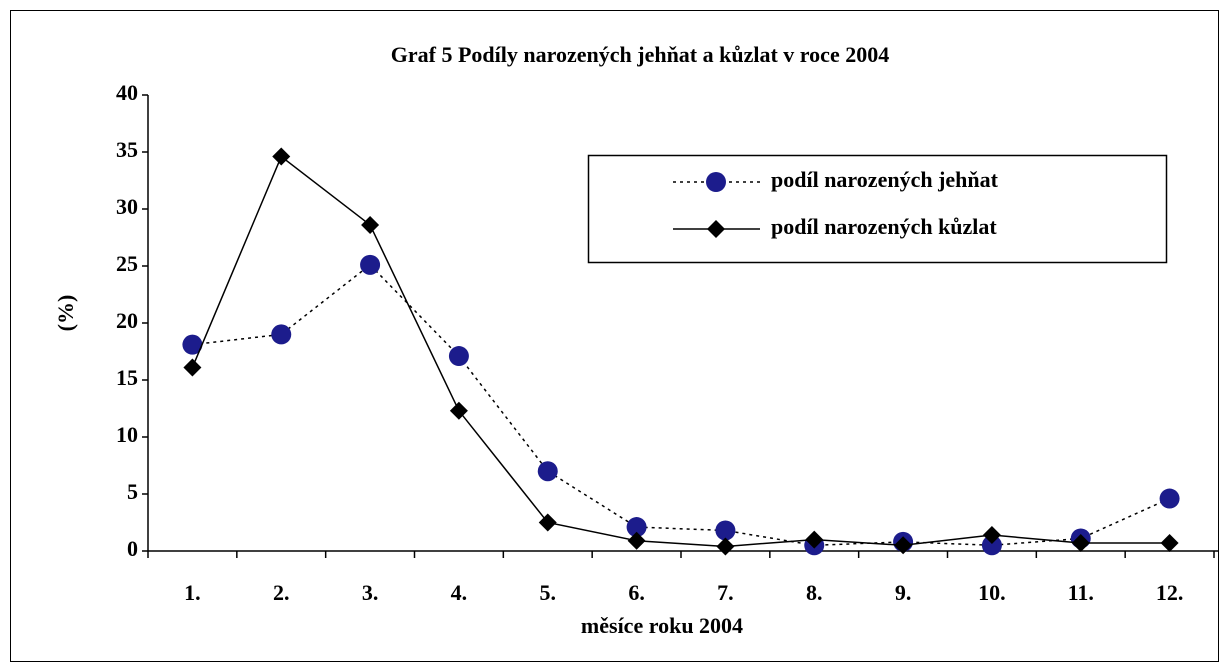 This screenshot has height=672, width=1229. What do you see at coordinates (885, 179) in the screenshot?
I see `legend-label: podíl narozených jehňat` at bounding box center [885, 179].